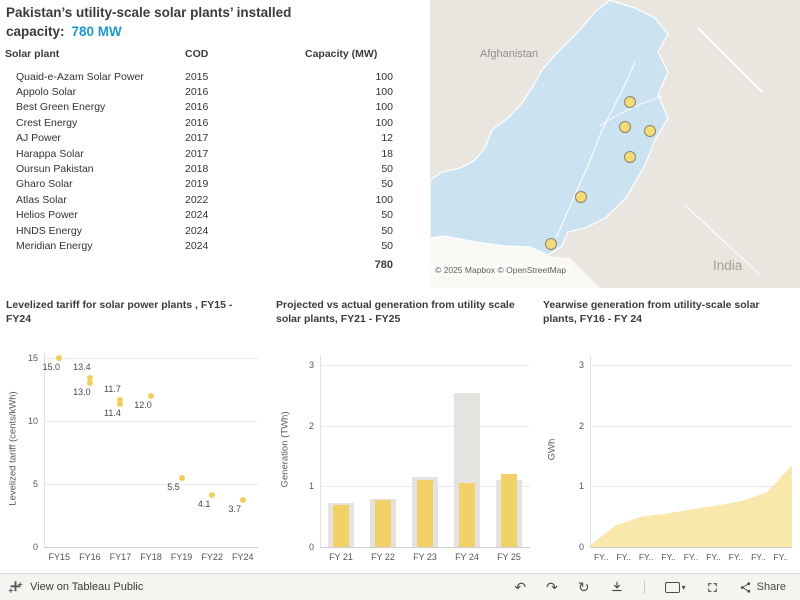  I want to click on share-button: Share, so click(762, 587).